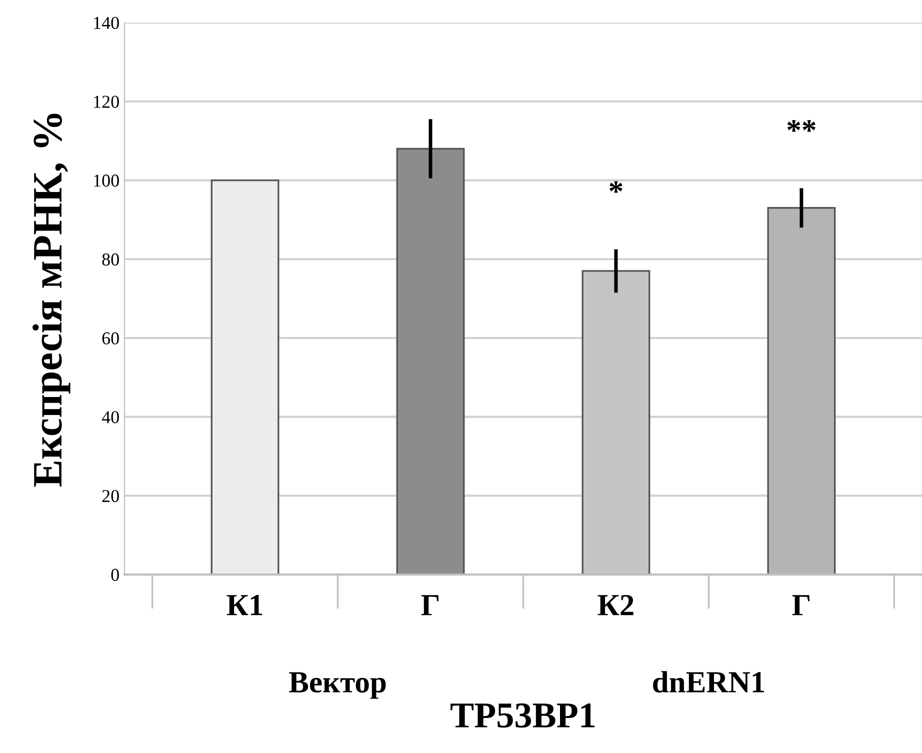 The height and width of the screenshot is (753, 922). What do you see at coordinates (708, 682) in the screenshot?
I see `text: dnERN1` at bounding box center [708, 682].